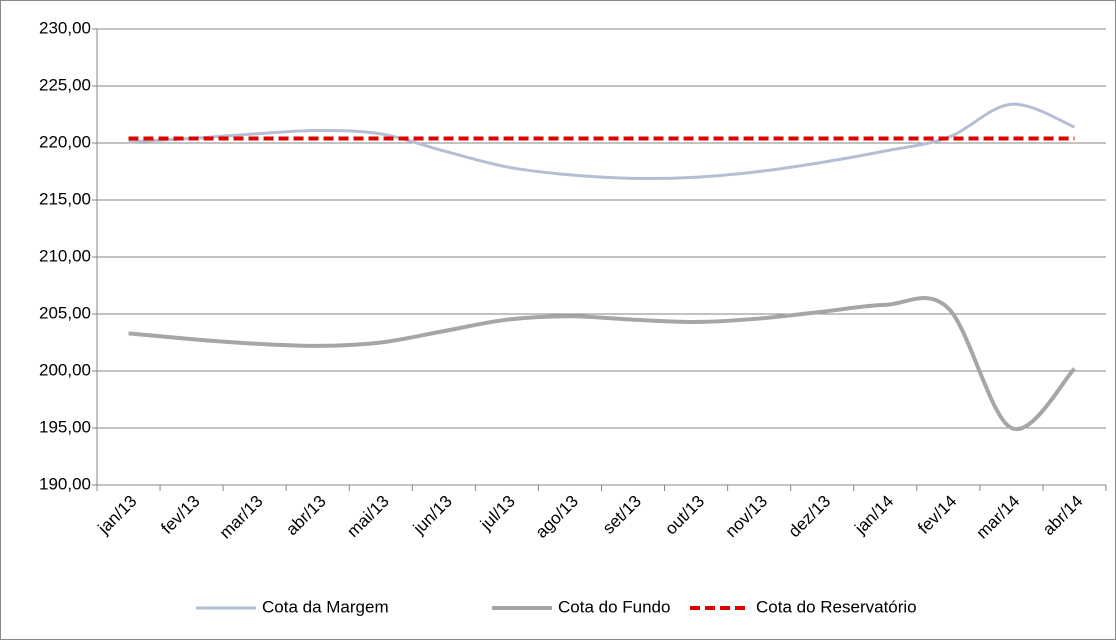 The width and height of the screenshot is (1116, 640). I want to click on y-tick-label: 225,00, so click(65, 84).